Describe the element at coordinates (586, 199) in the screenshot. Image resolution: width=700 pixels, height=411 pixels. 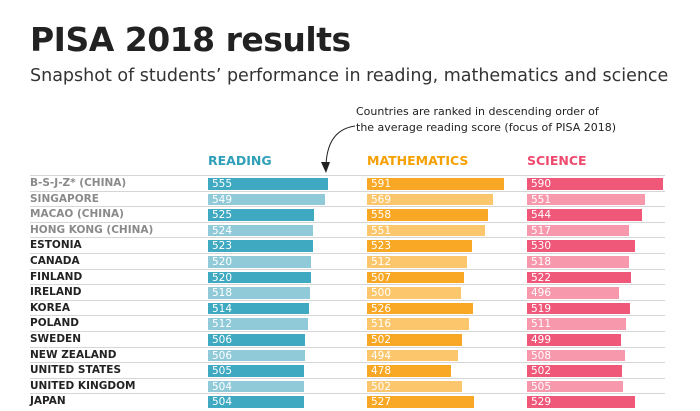
I see `science-bar: 551` at that location.